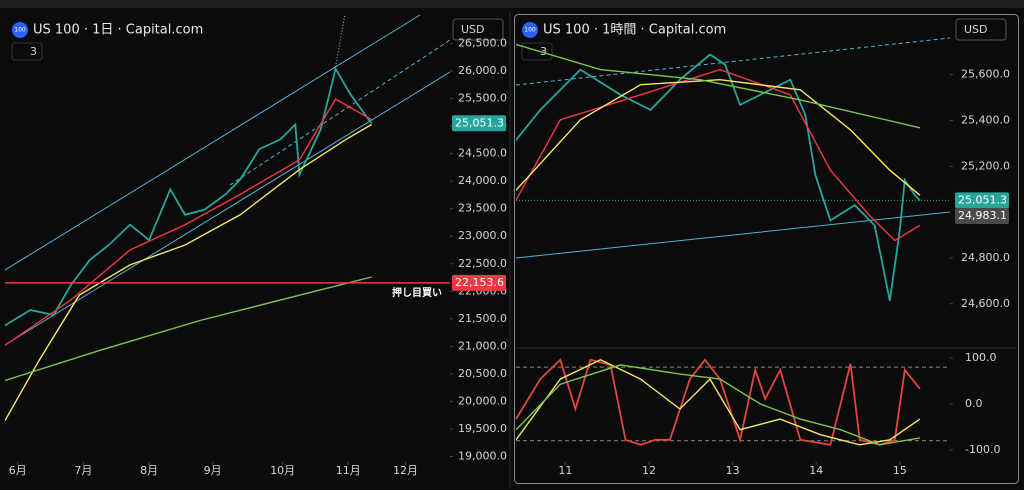 Image resolution: width=1024 pixels, height=490 pixels. What do you see at coordinates (974, 403) in the screenshot?
I see `y-tick-label: 0.0` at bounding box center [974, 403].